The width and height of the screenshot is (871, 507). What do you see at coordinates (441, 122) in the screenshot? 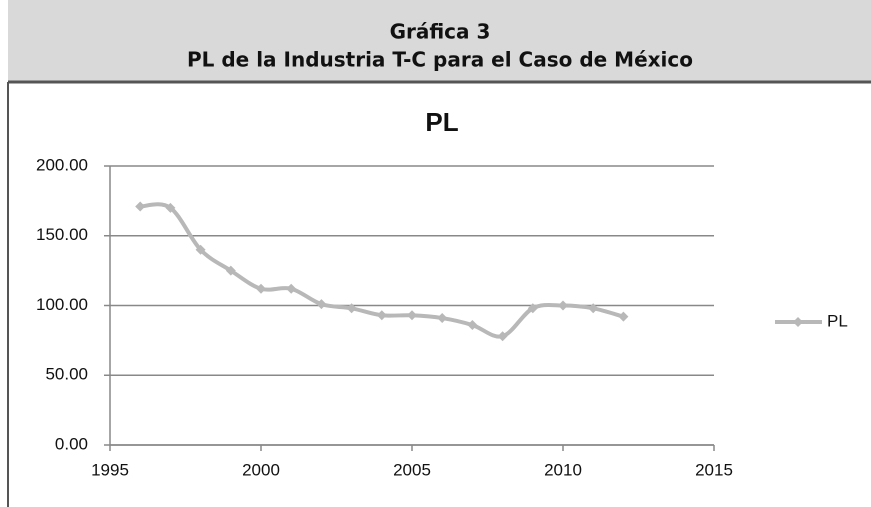
I see `chart-title: PL` at bounding box center [441, 122].